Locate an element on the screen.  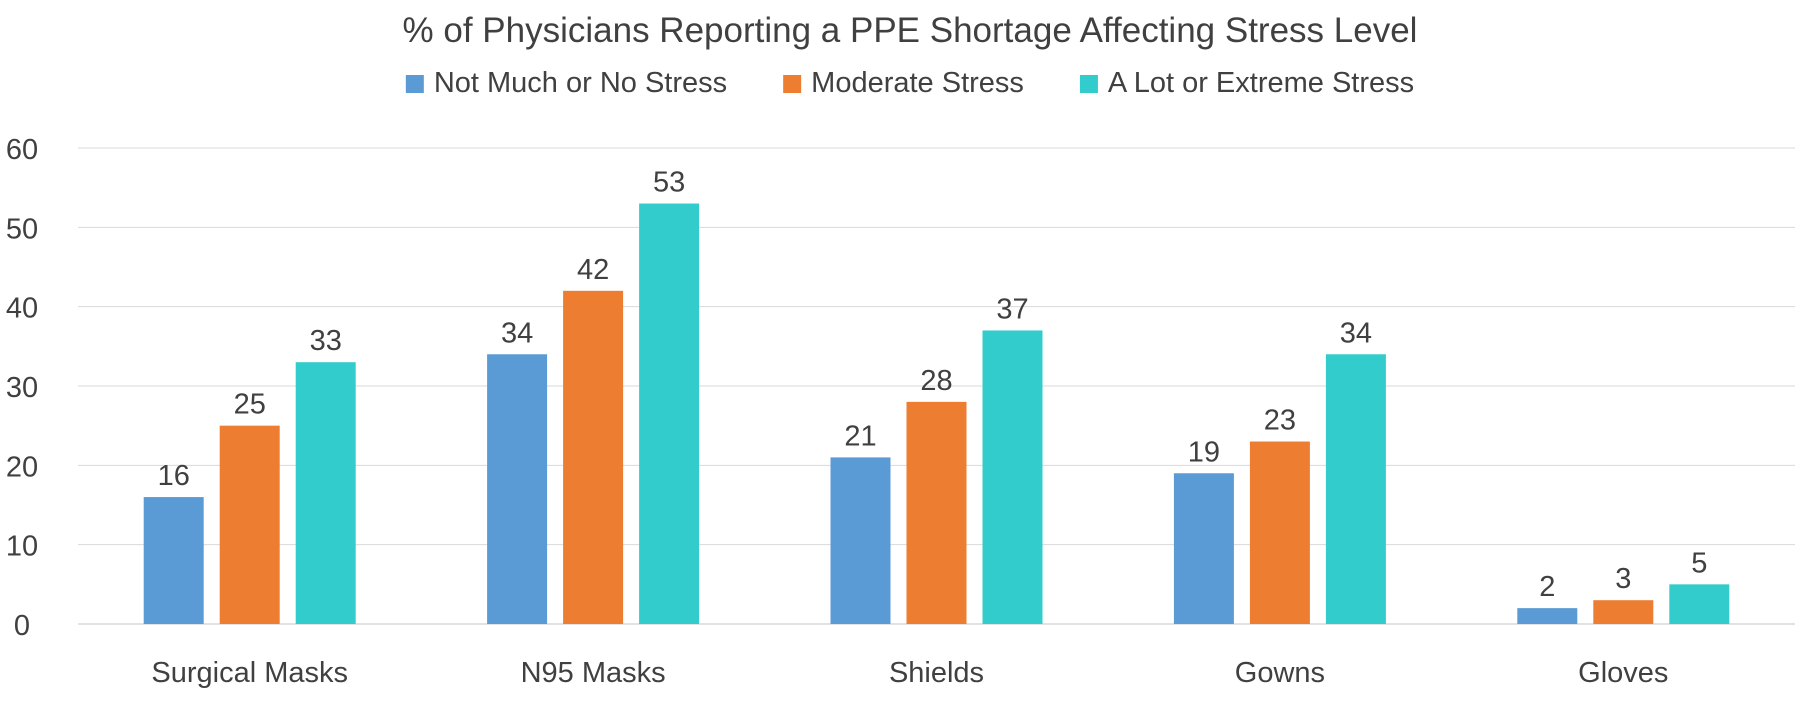
y-tick-label: 30 is located at coordinates (22, 388).